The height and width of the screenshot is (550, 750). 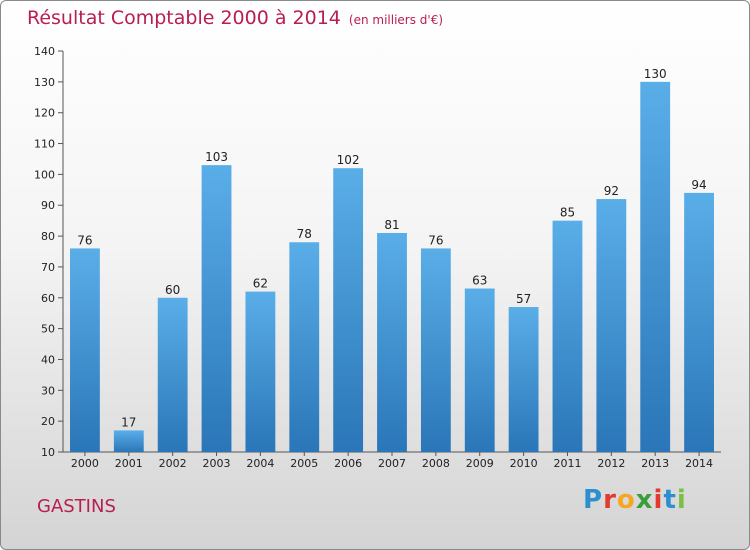 I want to click on y-tick-label: 130, so click(x=44, y=82).